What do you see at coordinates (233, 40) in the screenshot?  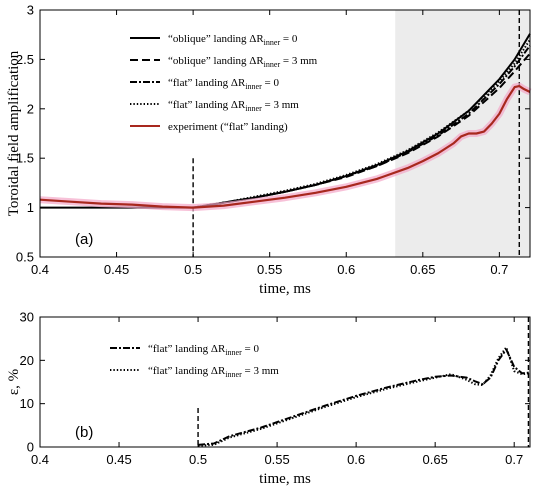 I see `legend-label: “oblique” landing ΔRinner = 0` at bounding box center [233, 40].